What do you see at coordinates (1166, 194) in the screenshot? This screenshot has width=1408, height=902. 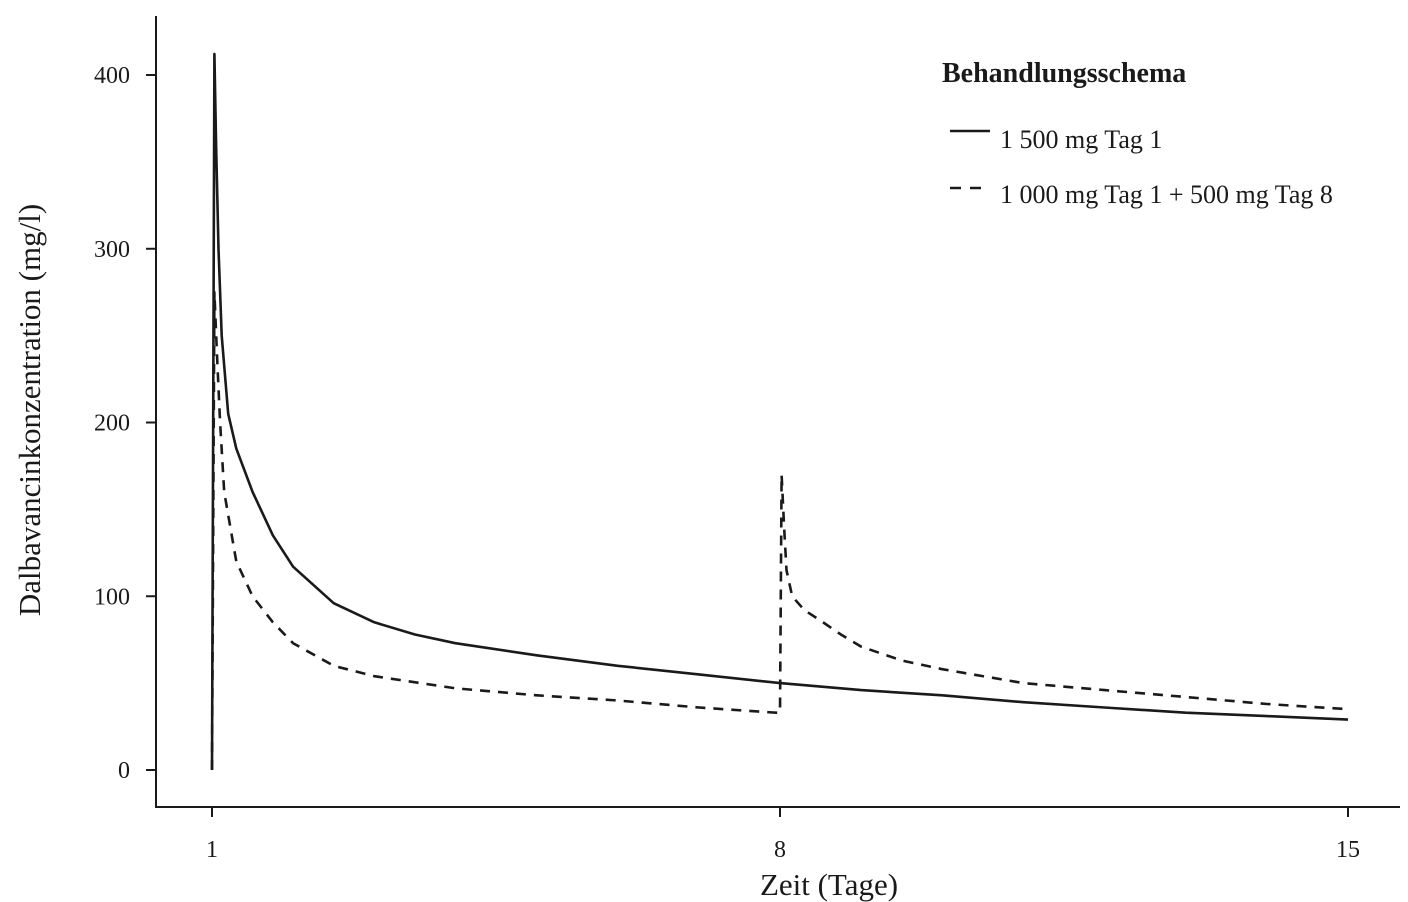 I see `legend-label-series-2: 1 000 mg Tag 1 + 500 mg Tag 8` at bounding box center [1166, 194].